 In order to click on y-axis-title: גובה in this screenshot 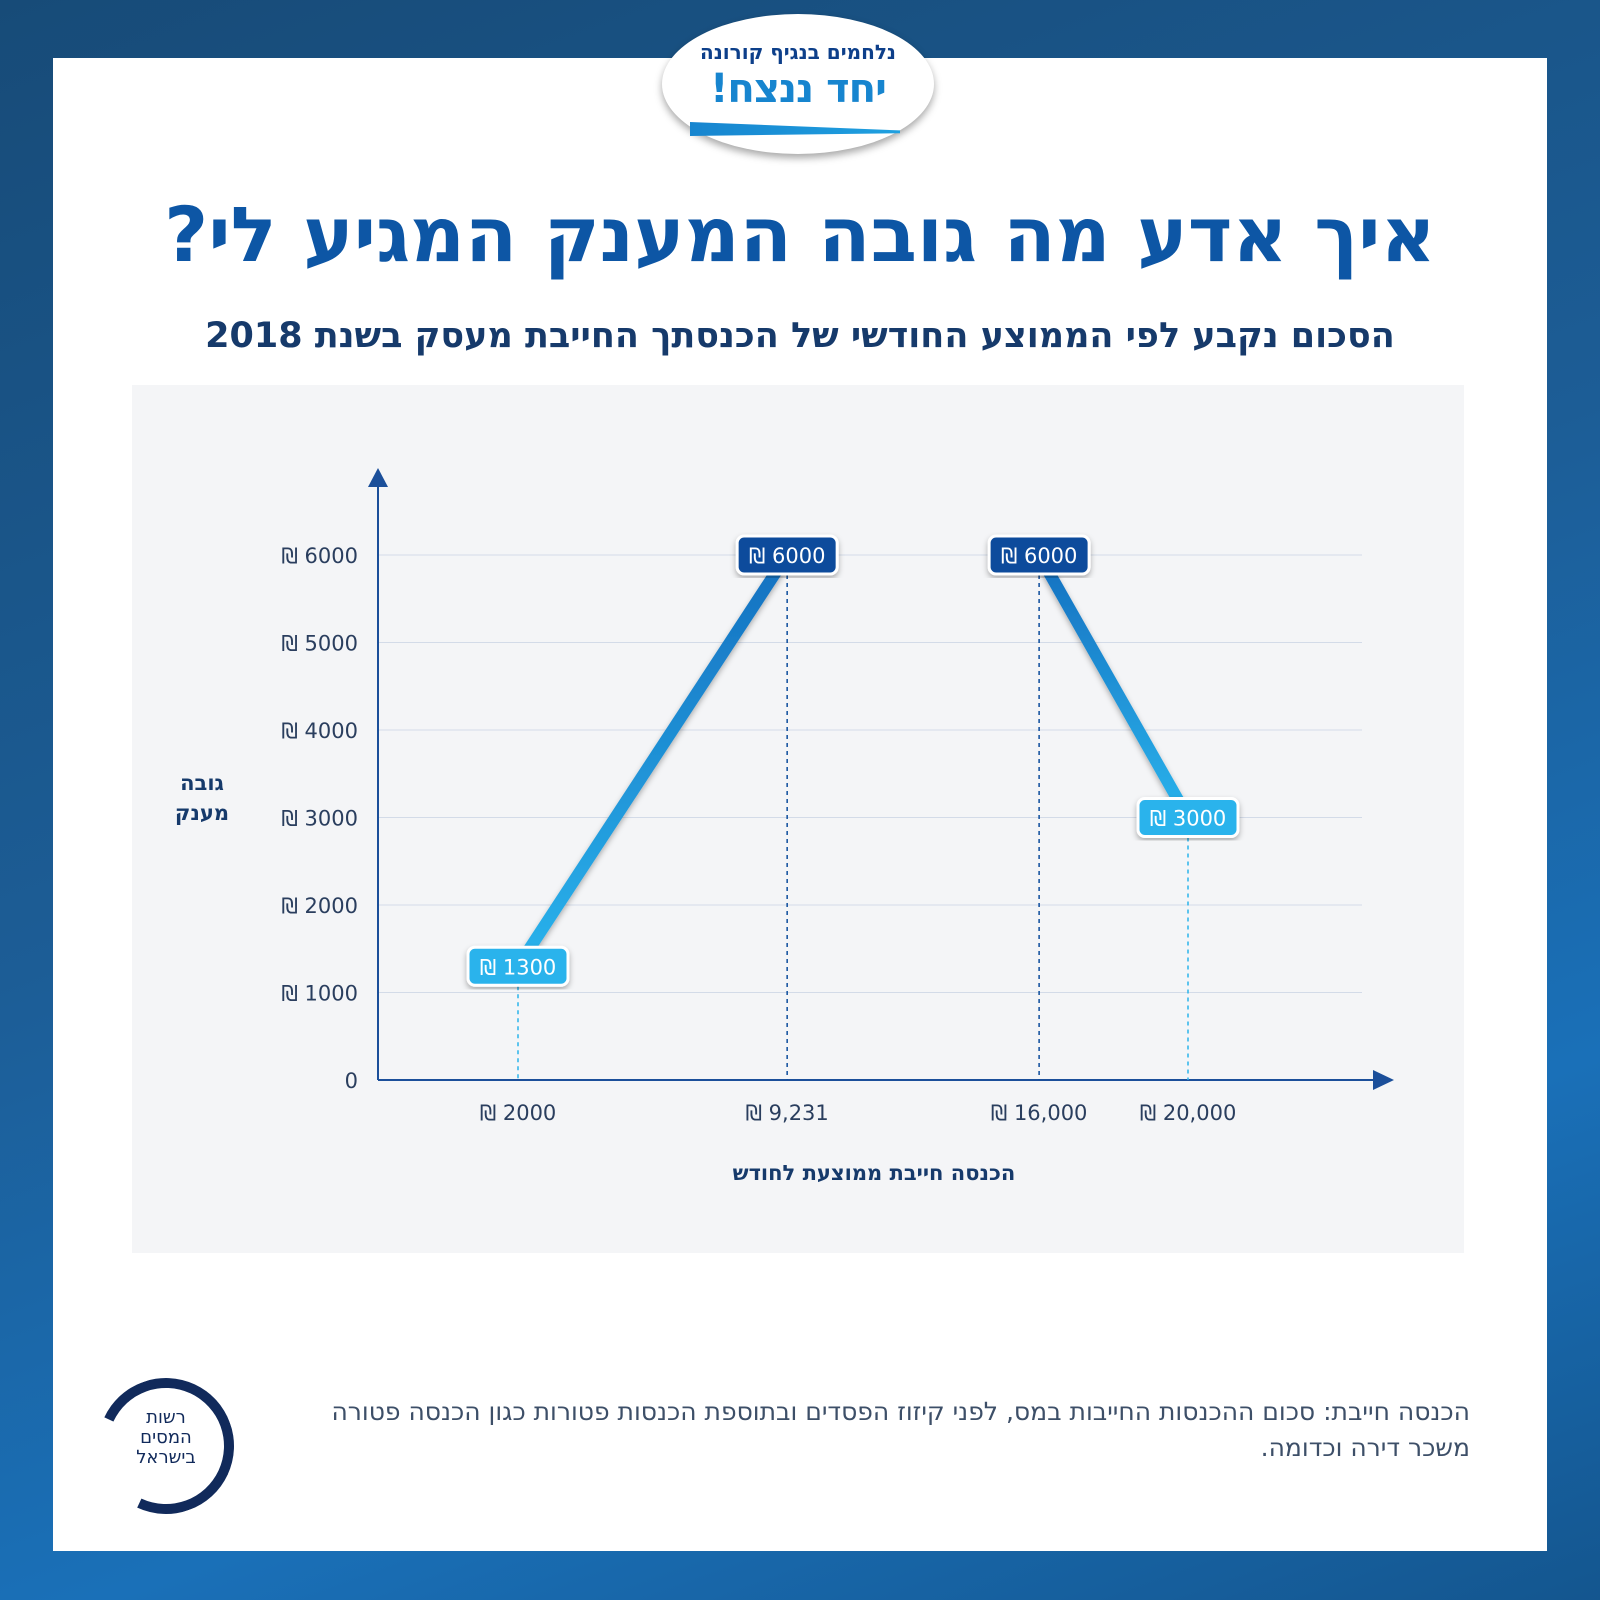, I will do `click(202, 783)`.